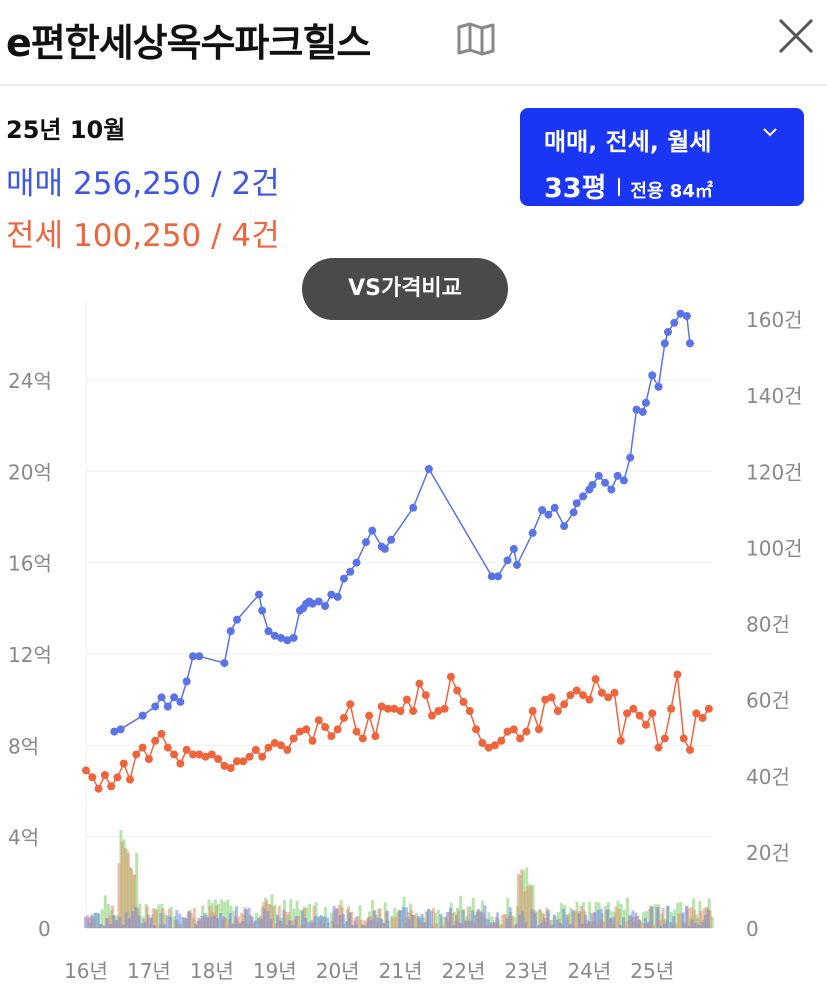 The width and height of the screenshot is (827, 994). What do you see at coordinates (652, 971) in the screenshot?
I see `x-tick-label: 25년` at bounding box center [652, 971].